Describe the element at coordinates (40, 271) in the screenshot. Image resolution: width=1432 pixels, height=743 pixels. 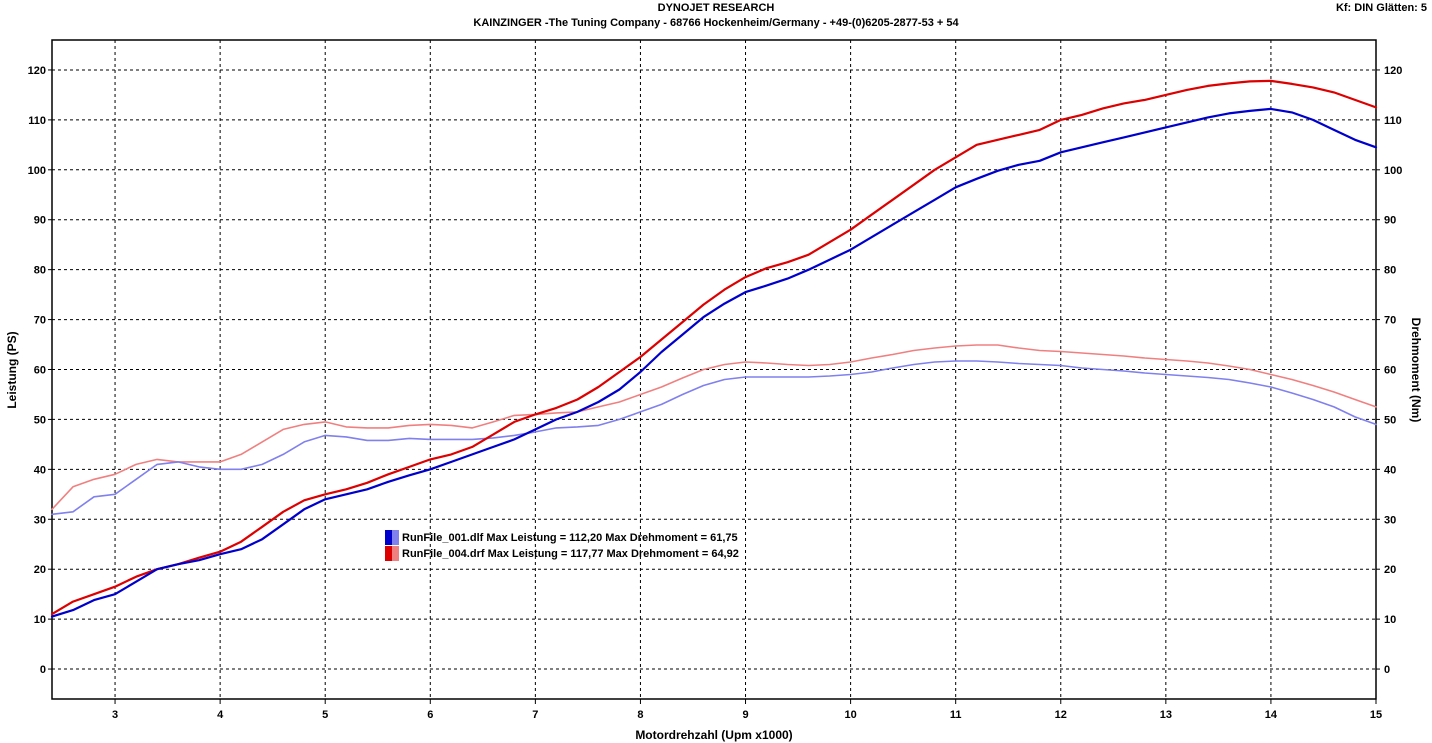
I see `y-tick-label: 80` at that location.